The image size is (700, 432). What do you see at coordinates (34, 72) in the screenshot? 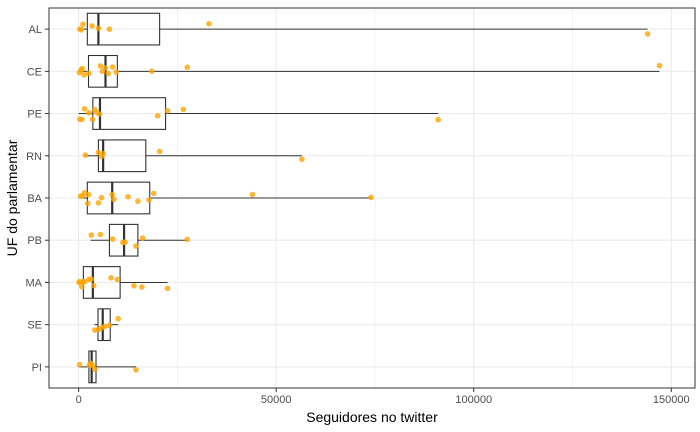
I see `y-tick-label: CE` at bounding box center [34, 72].